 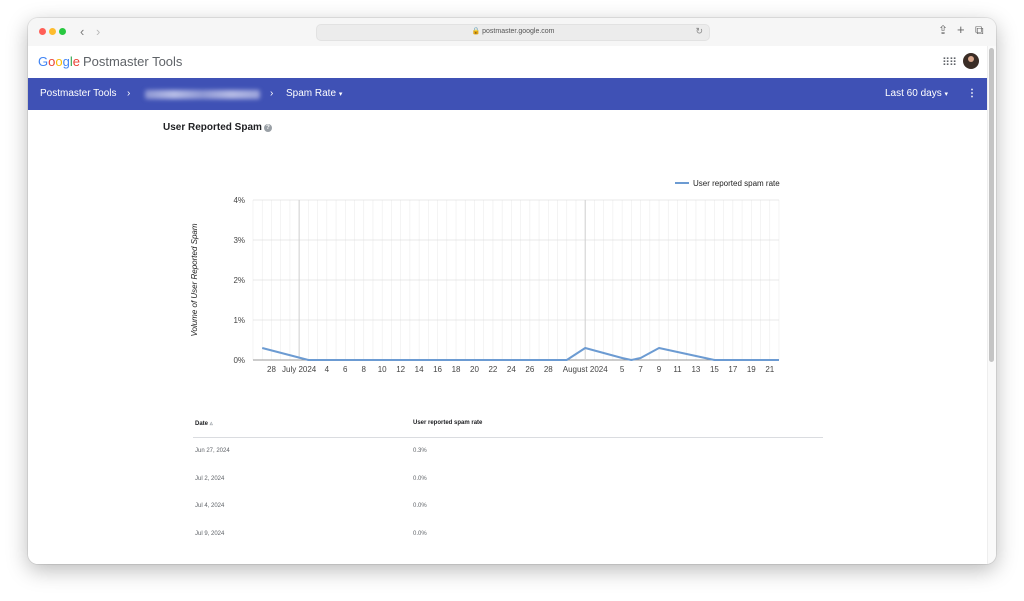 I want to click on date-cell: Jul 4, 2024, so click(x=210, y=506).